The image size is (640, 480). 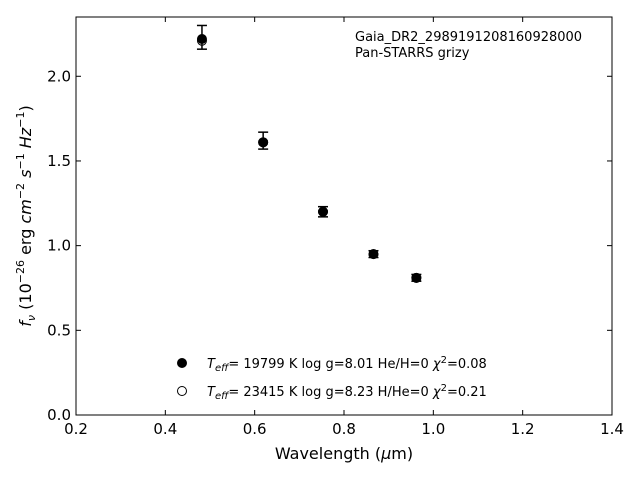 I want to click on y-tick-label: 0.5, so click(x=59, y=330).